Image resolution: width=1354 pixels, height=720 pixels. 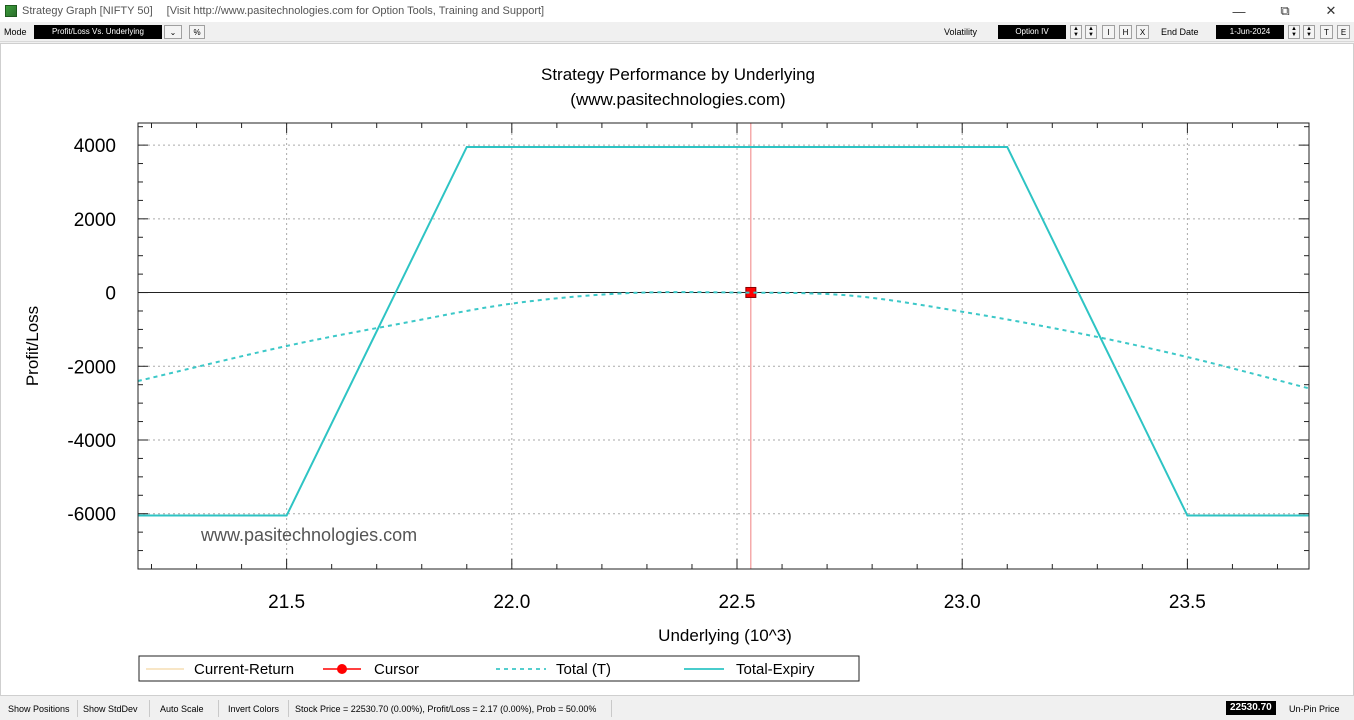 I want to click on y-tick-label: -6000, so click(x=91, y=515).